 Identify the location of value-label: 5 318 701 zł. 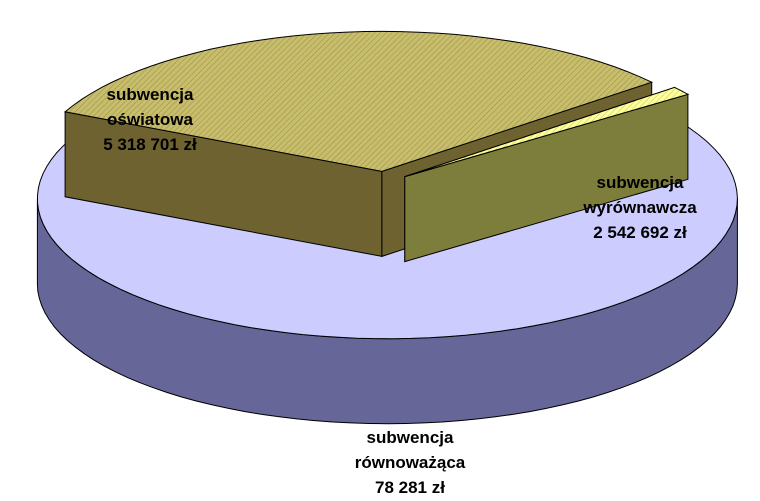
(150, 144).